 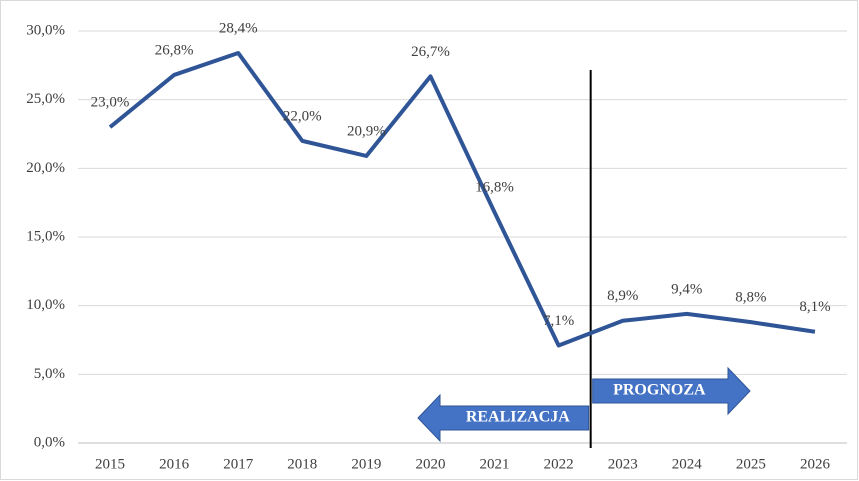 What do you see at coordinates (623, 464) in the screenshot?
I see `x-tick-label: 2023` at bounding box center [623, 464].